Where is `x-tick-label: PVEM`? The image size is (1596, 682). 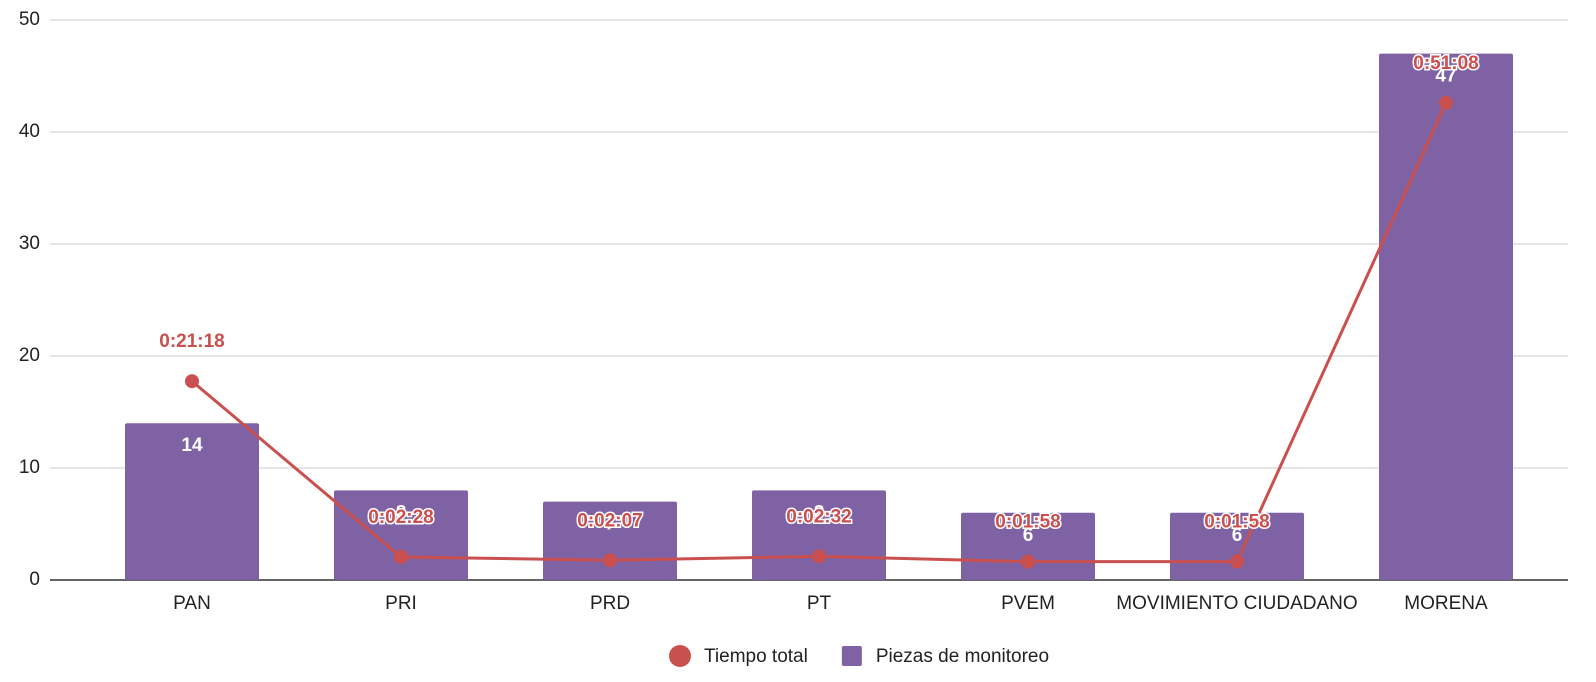 x-tick-label: PVEM is located at coordinates (1028, 603).